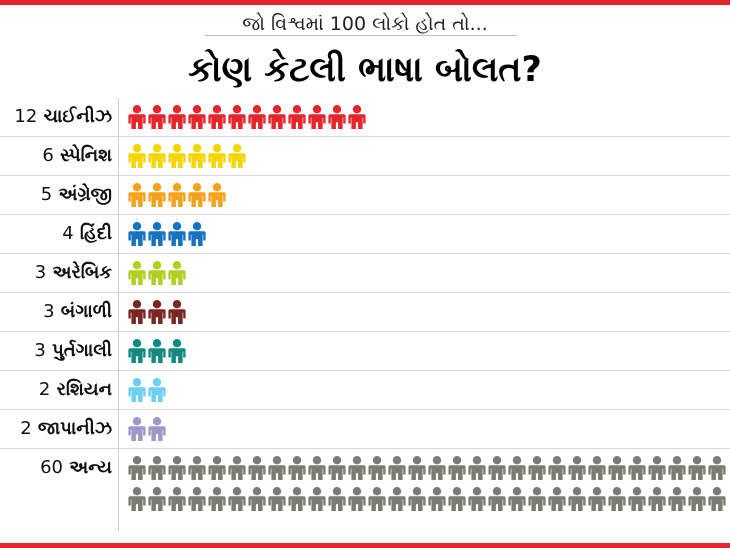 The image size is (730, 548). What do you see at coordinates (56, 350) in the screenshot?
I see `language-label: 3 પુર્તગાલી` at bounding box center [56, 350].